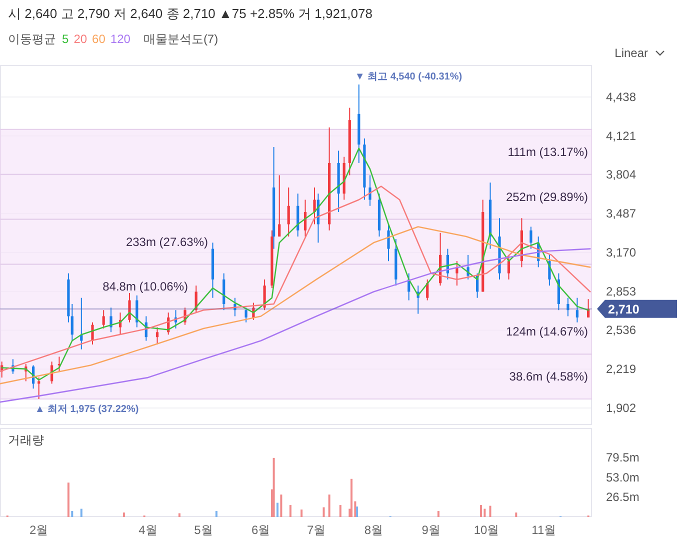 The height and width of the screenshot is (541, 679). I want to click on y-tick-label: 2,853, so click(621, 291).